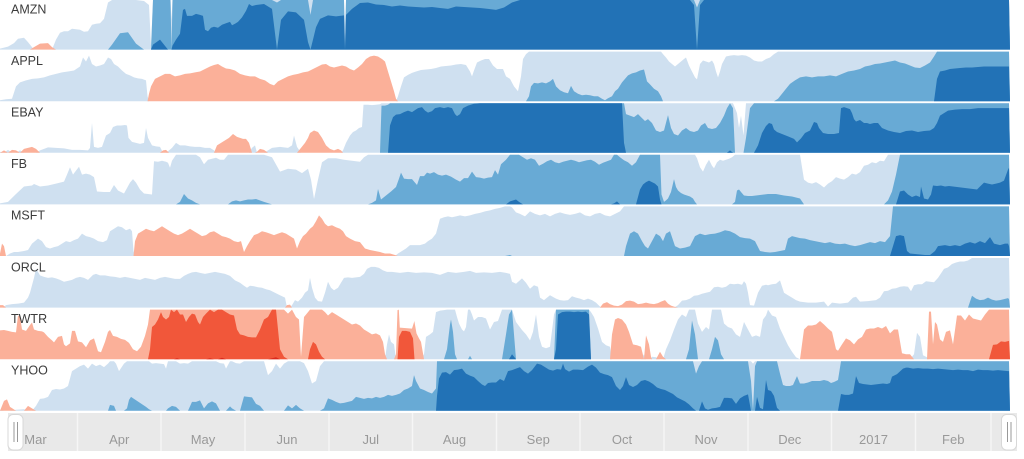 The height and width of the screenshot is (459, 1024). Describe the element at coordinates (622, 439) in the screenshot. I see `svg-text: Oct` at that location.